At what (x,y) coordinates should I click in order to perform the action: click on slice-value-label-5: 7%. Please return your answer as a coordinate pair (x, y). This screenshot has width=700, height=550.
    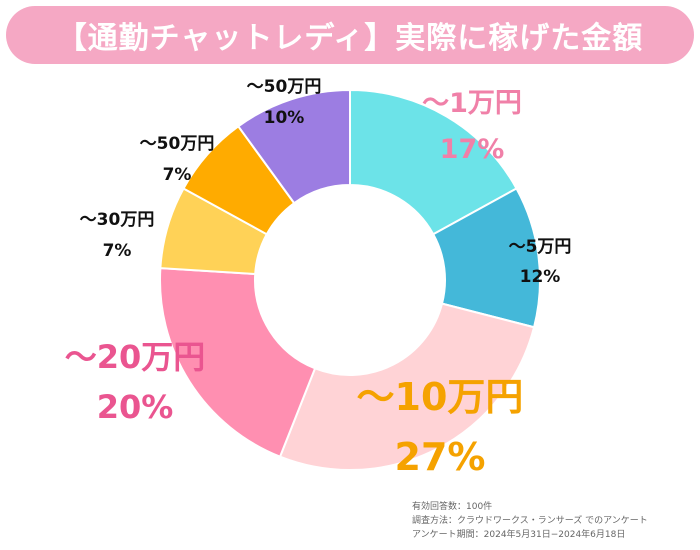
    Looking at the image, I should click on (117, 251).